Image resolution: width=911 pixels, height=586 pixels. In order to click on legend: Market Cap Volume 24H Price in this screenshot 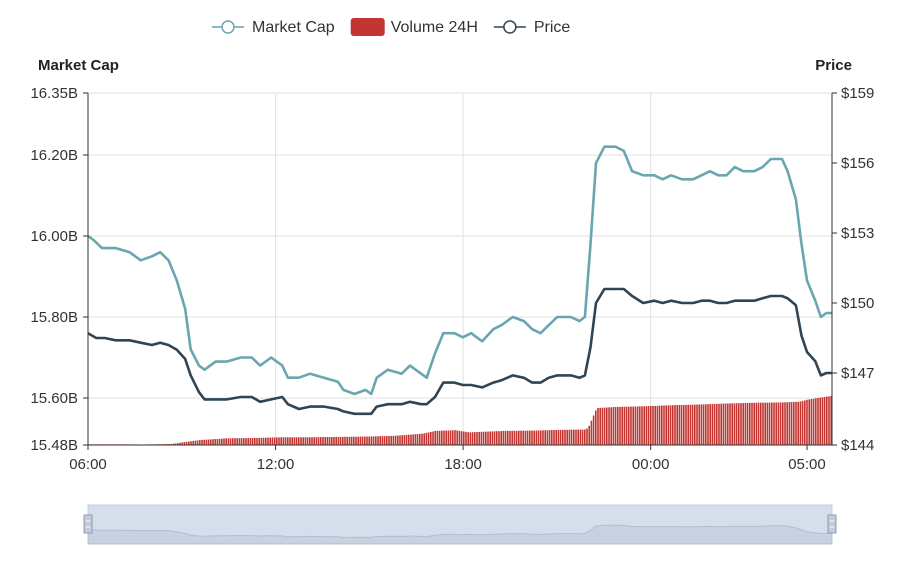, I will do `click(391, 27)`.